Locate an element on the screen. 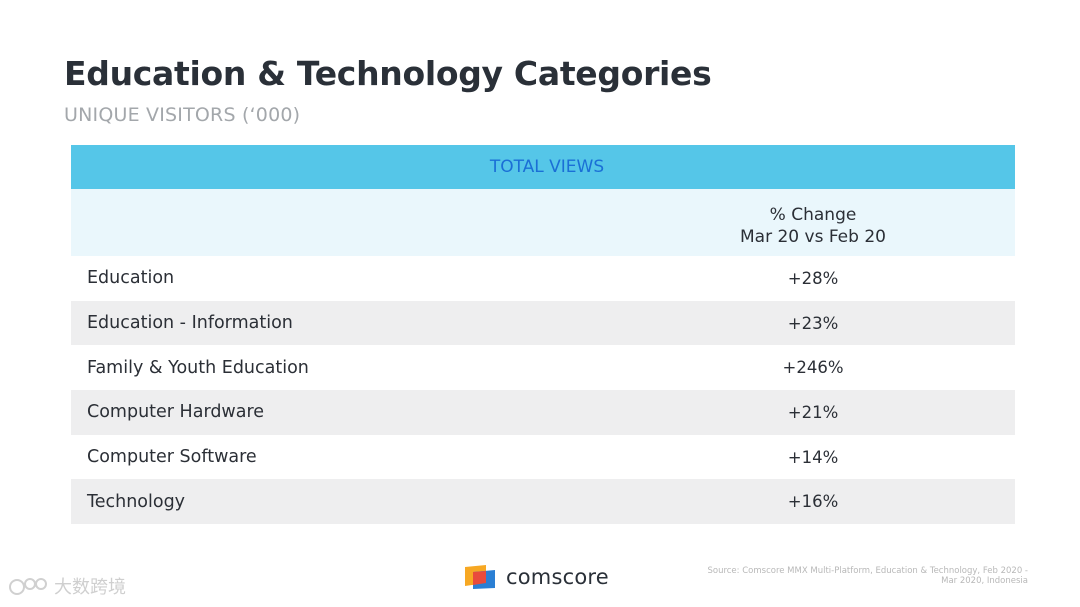 The width and height of the screenshot is (1080, 607). row-category: Computer Software is located at coordinates (172, 457).